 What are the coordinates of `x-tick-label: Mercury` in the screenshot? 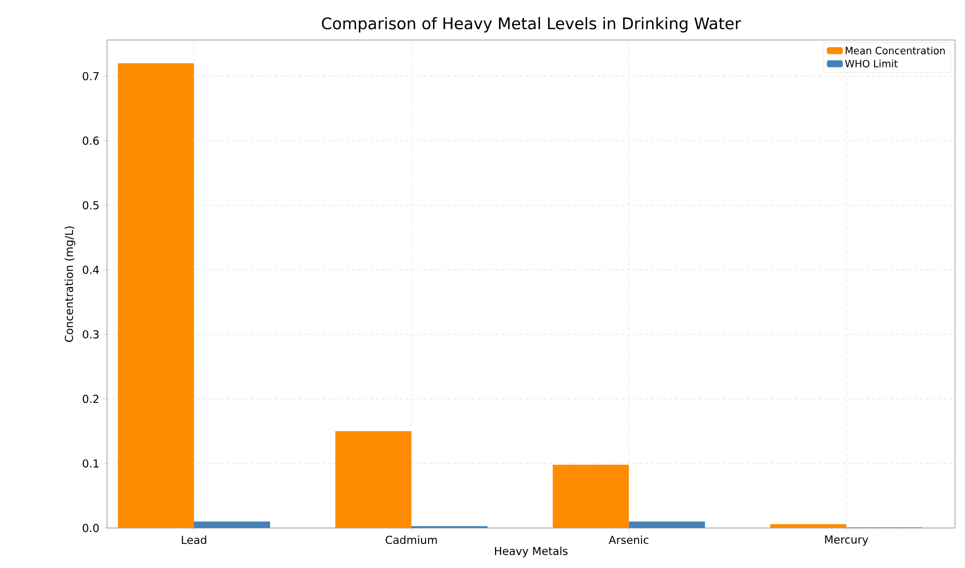 It's located at (846, 541).